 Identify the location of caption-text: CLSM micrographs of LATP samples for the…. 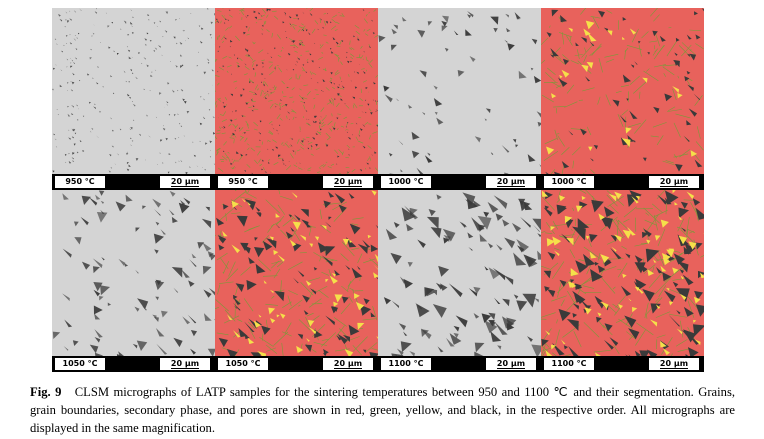
(382, 410).